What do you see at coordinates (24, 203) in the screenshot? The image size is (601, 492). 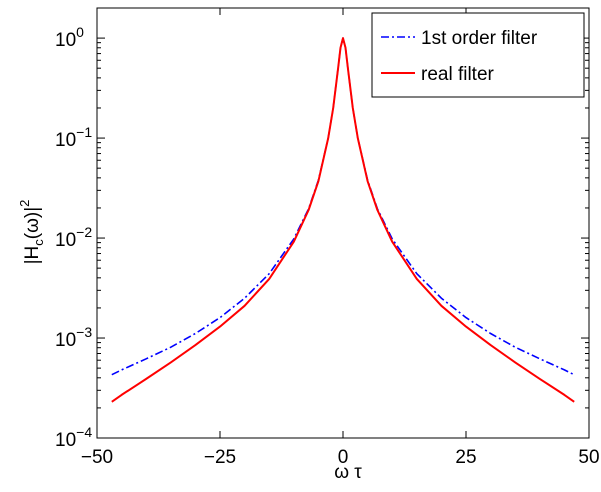 I see `y-axis-label-superscript: 2` at bounding box center [24, 203].